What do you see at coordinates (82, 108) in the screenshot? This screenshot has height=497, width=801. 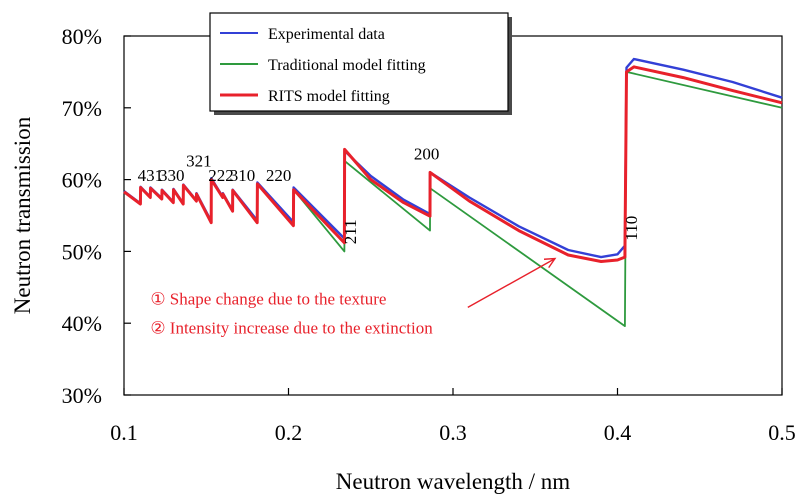 I see `y-tick-label: 70%` at bounding box center [82, 108].